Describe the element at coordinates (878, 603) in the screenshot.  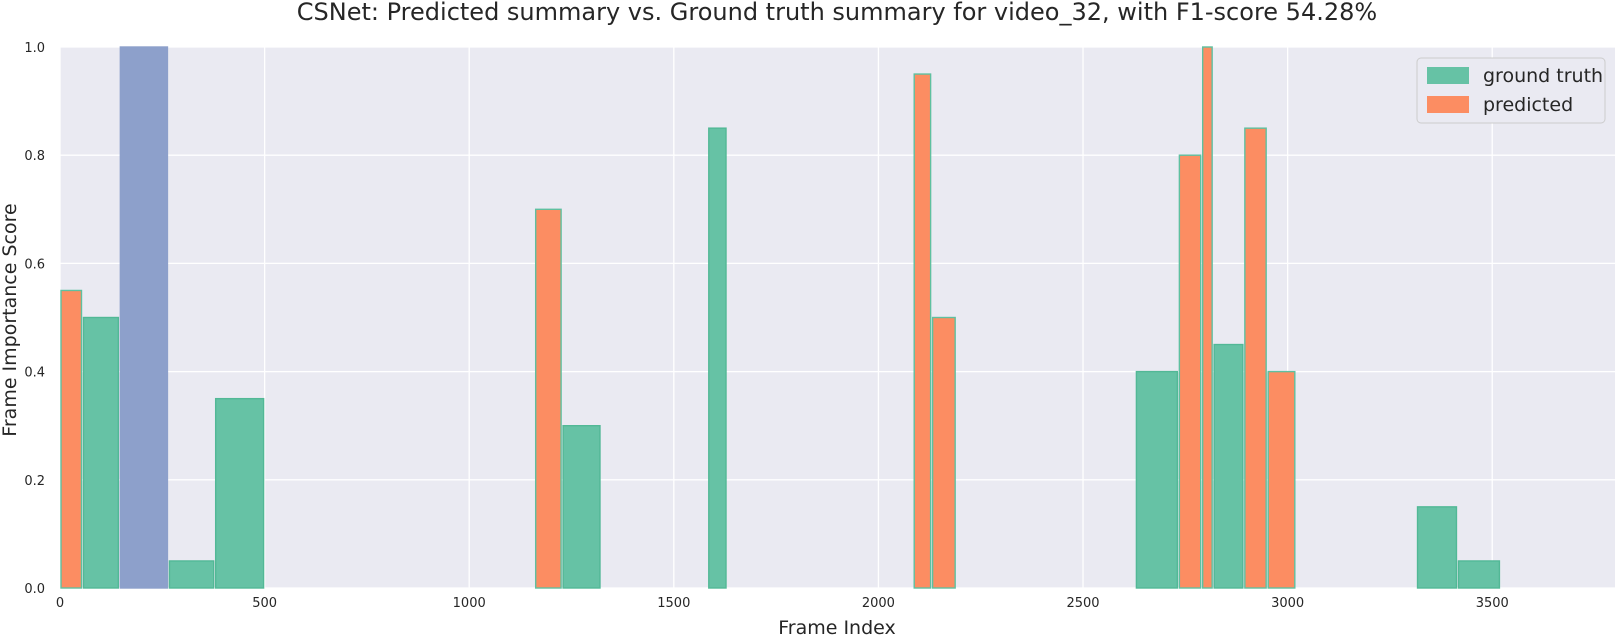
I see `x-tick-label: 2000` at that location.